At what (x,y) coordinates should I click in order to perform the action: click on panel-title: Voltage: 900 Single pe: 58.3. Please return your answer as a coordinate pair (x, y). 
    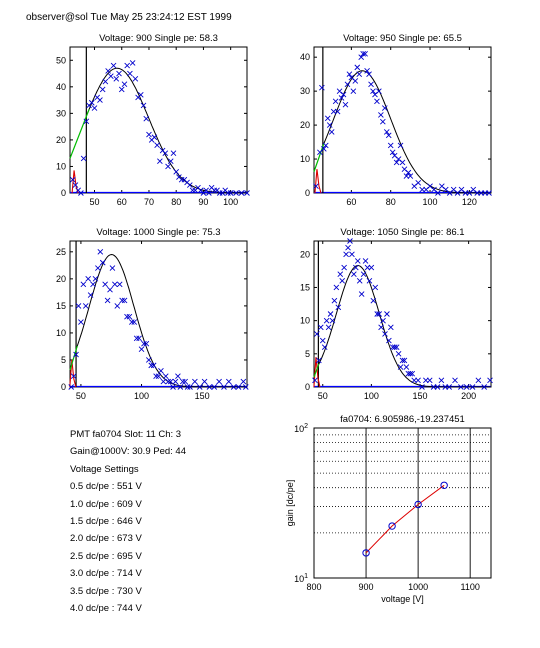
    Looking at the image, I should click on (158, 38).